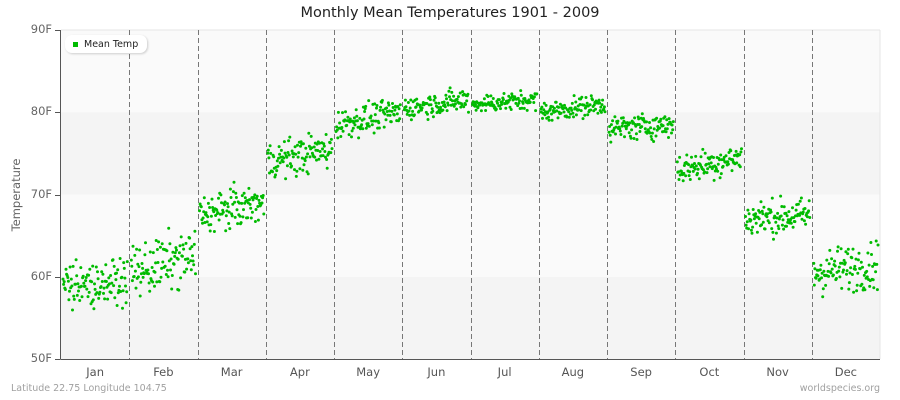 The width and height of the screenshot is (900, 400). I want to click on source-label: worldspecies.org, so click(839, 388).